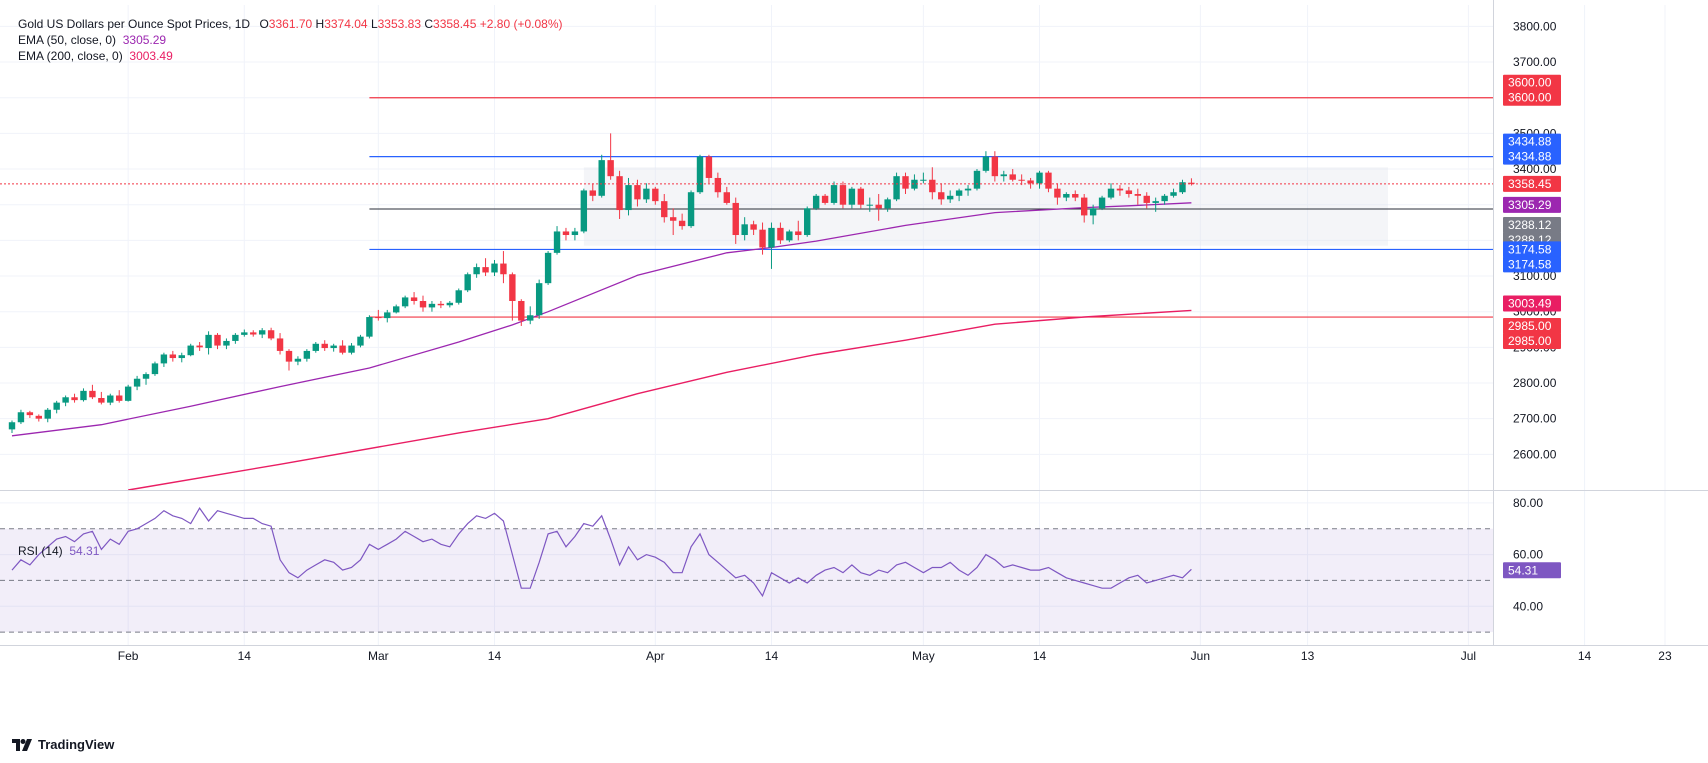  What do you see at coordinates (1535, 169) in the screenshot?
I see `price-tick-label: 3400.00` at bounding box center [1535, 169].